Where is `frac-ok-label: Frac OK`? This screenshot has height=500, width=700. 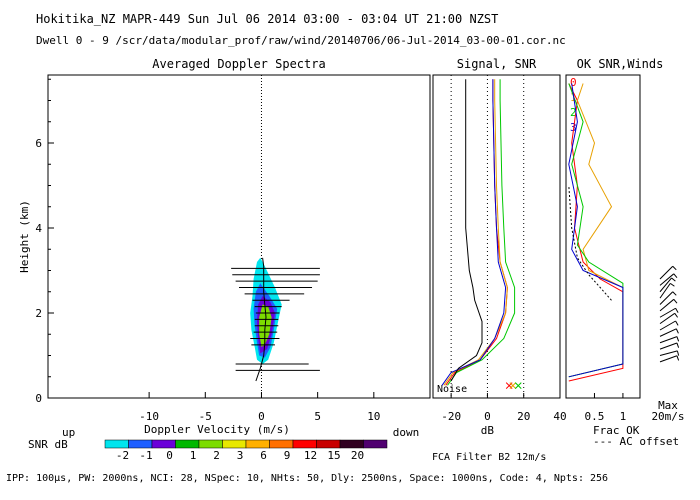 frac-ok-label: Frac OK is located at coordinates (616, 430).